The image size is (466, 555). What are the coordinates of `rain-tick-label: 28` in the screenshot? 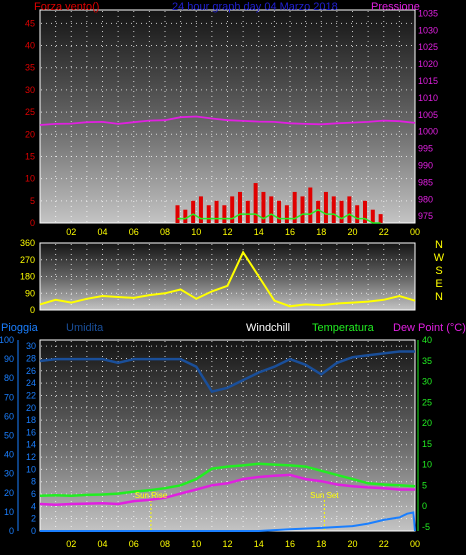 It's located at (31, 358).